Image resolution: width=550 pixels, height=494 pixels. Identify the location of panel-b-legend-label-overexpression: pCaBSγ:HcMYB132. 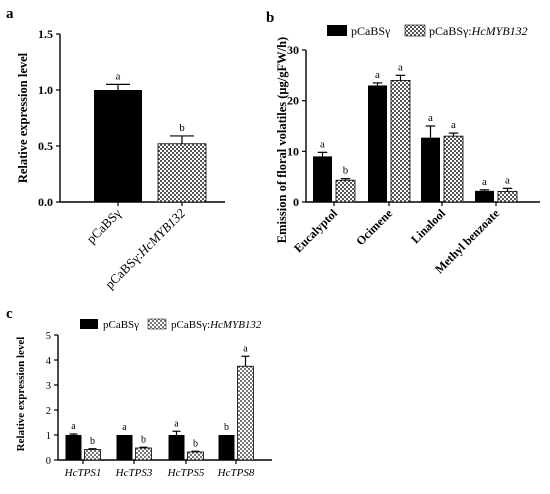
(478, 31).